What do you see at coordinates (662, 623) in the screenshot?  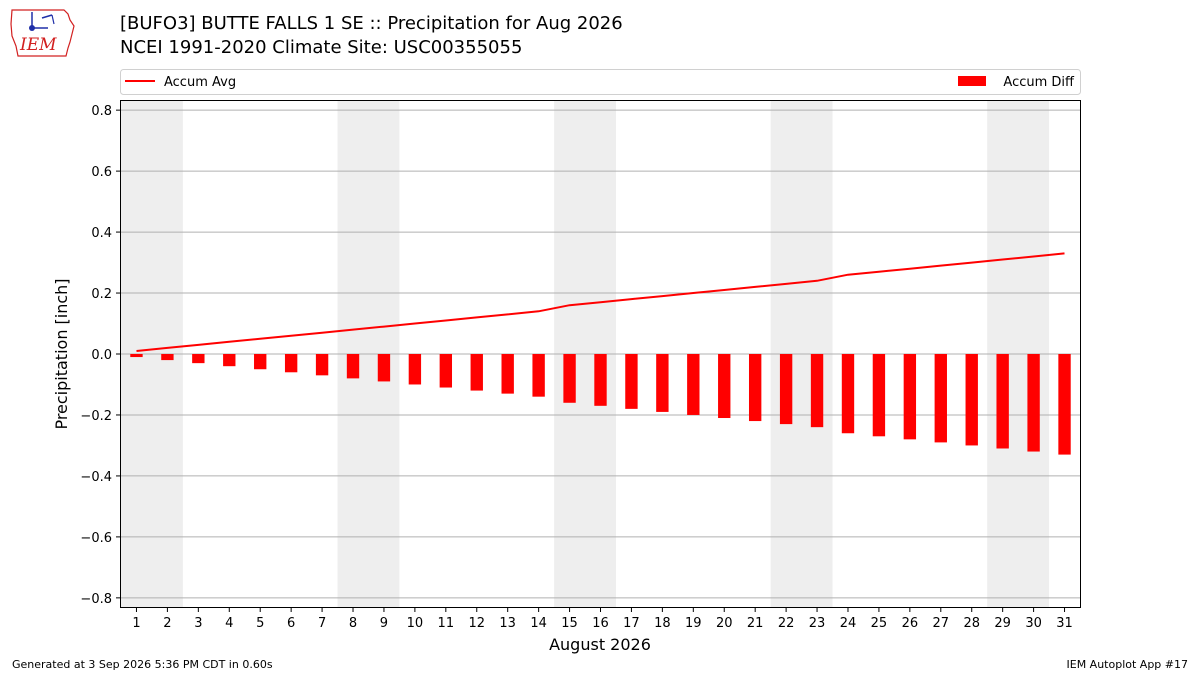 I see `x-tick-label: 18` at bounding box center [662, 623].